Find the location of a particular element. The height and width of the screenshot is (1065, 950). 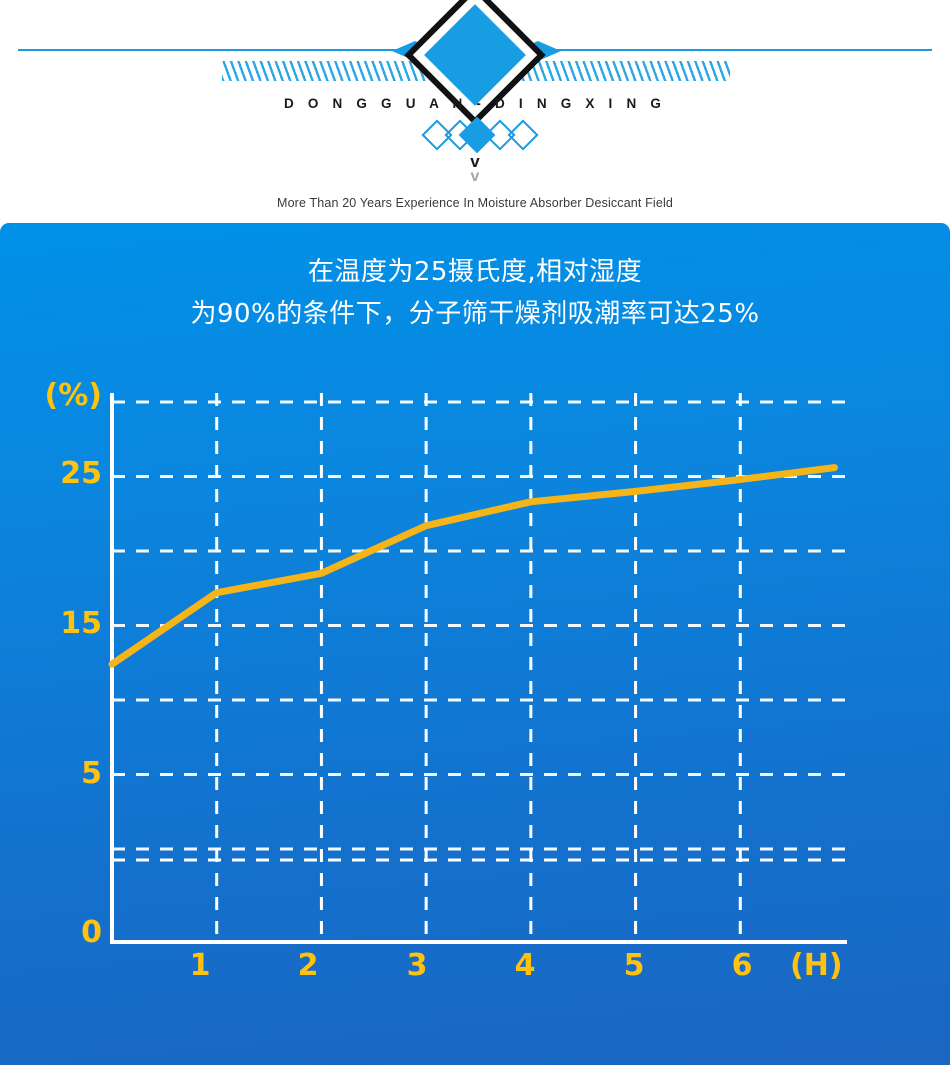

divider-diamond-5-icon is located at coordinates (523, 135).